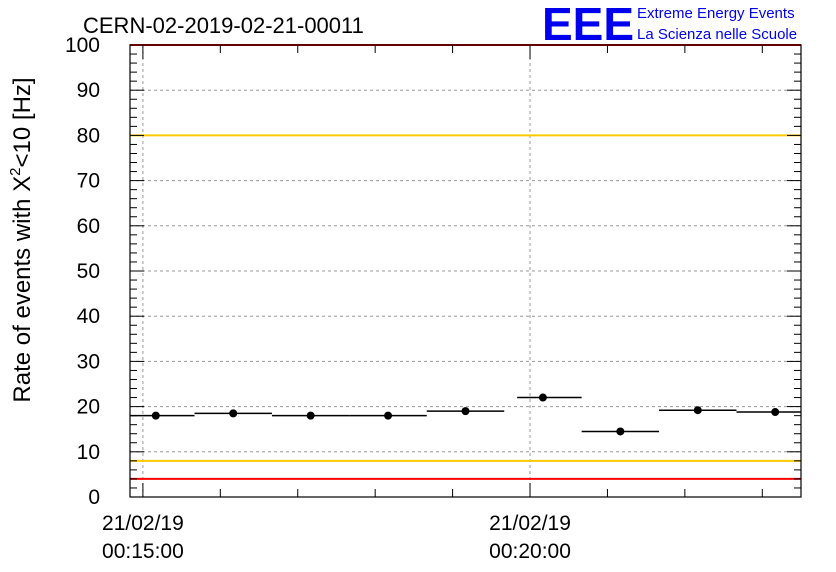  Describe the element at coordinates (88, 226) in the screenshot. I see `y-tick-label: 60` at that location.